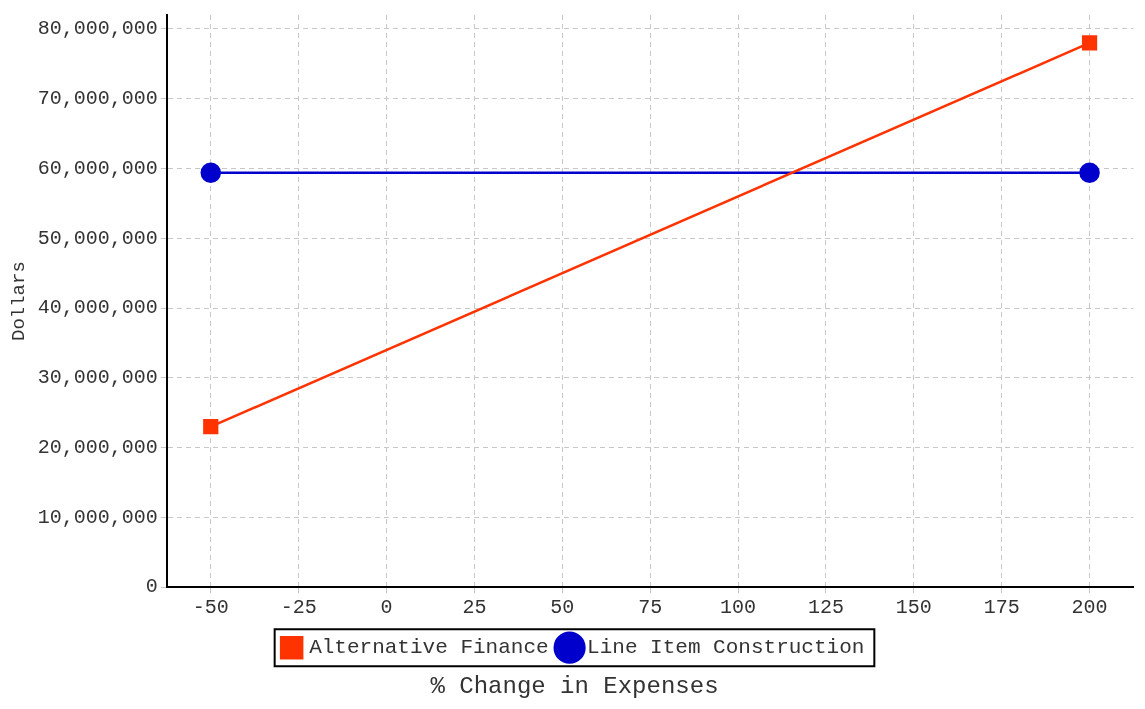 The height and width of the screenshot is (709, 1145). I want to click on x-tick-label: 0, so click(386, 608).